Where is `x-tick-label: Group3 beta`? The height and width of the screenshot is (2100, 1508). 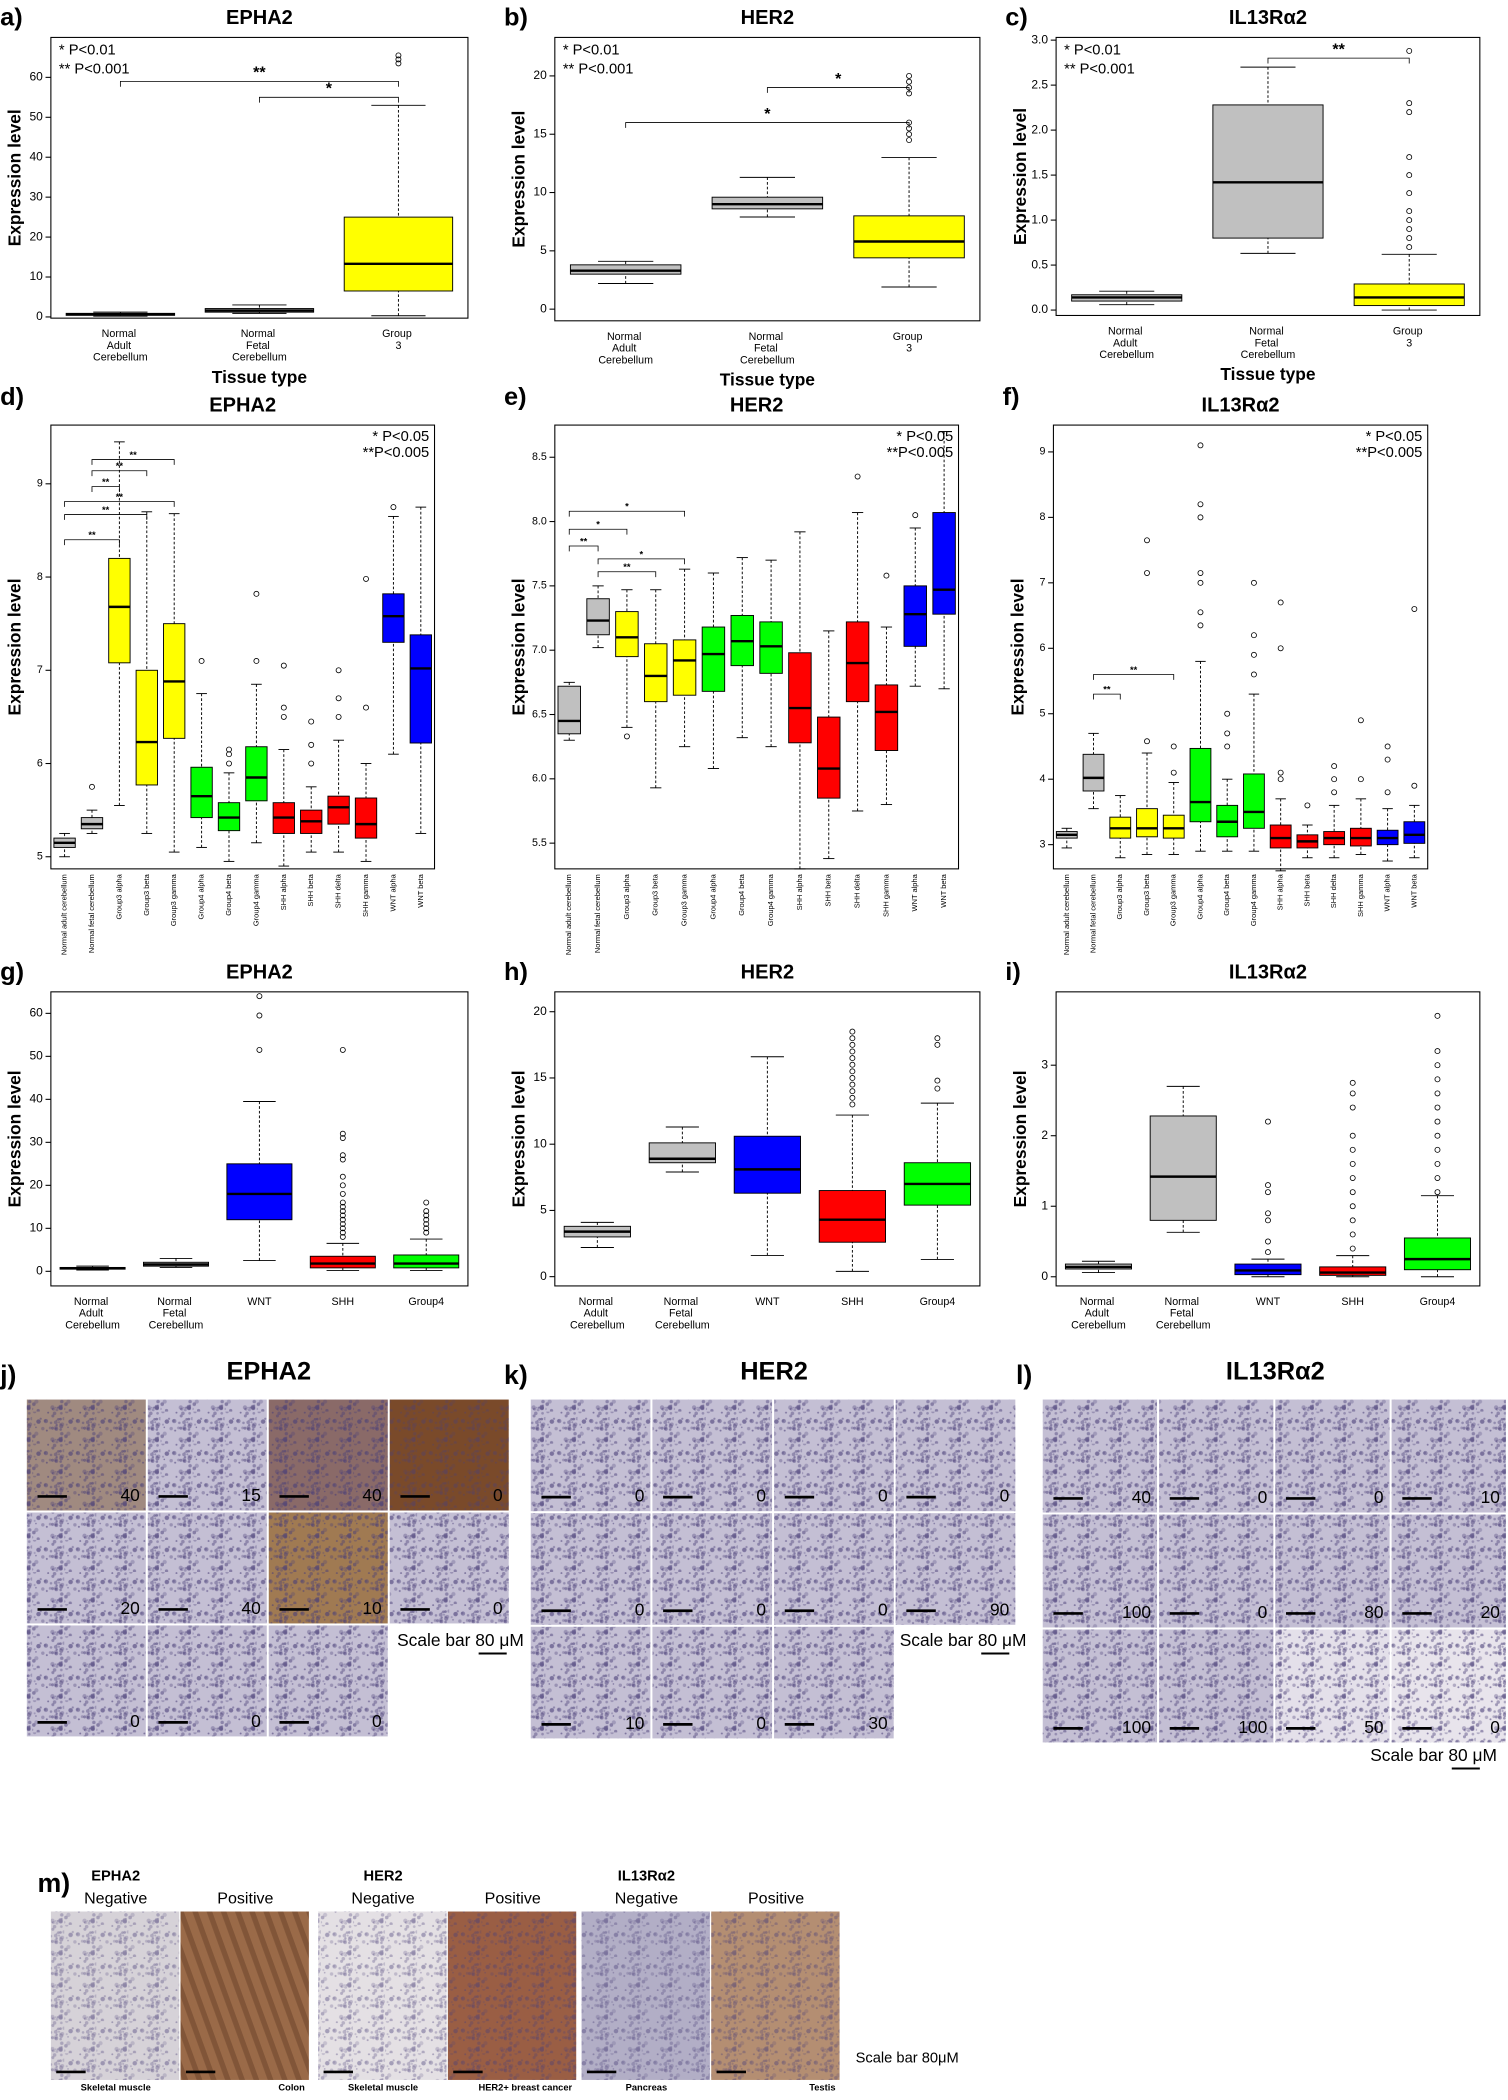 x-tick-label: Group3 beta is located at coordinates (655, 894).